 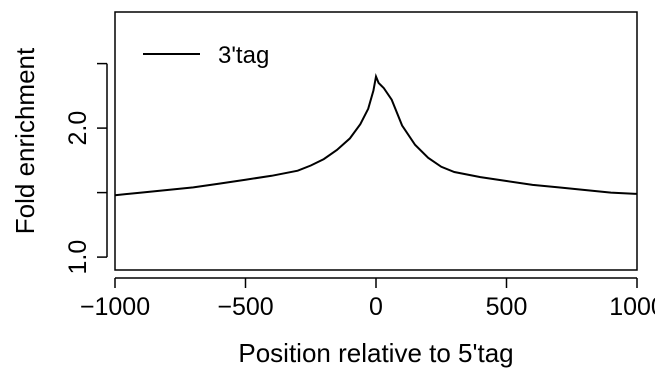 What do you see at coordinates (507, 307) in the screenshot?
I see `x-tick-label: 500` at bounding box center [507, 307].